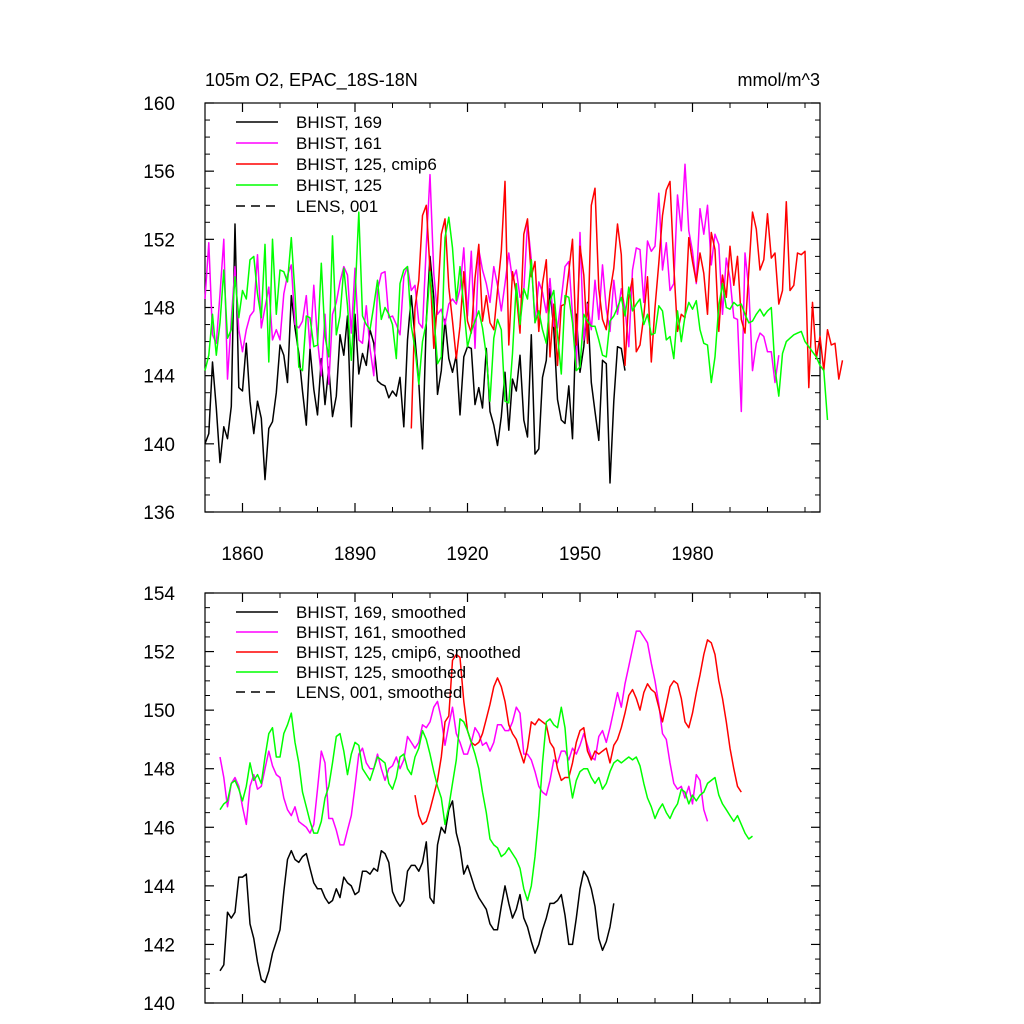 This screenshot has height=1024, width=1024. What do you see at coordinates (159, 240) in the screenshot?
I see `top-y-tick-label: 152` at bounding box center [159, 240].